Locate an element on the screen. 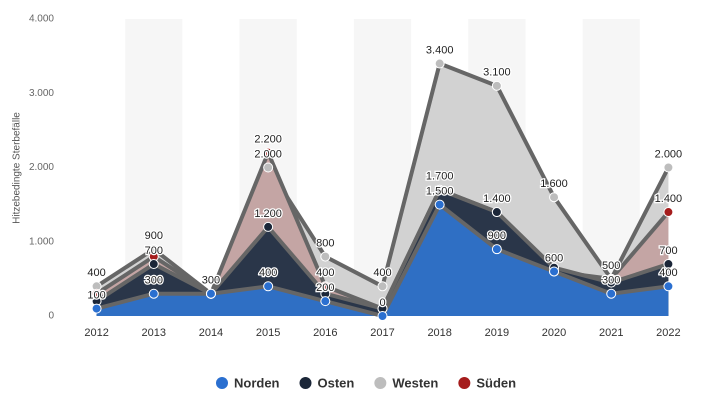  x-tick-label: 2012 is located at coordinates (96, 333).